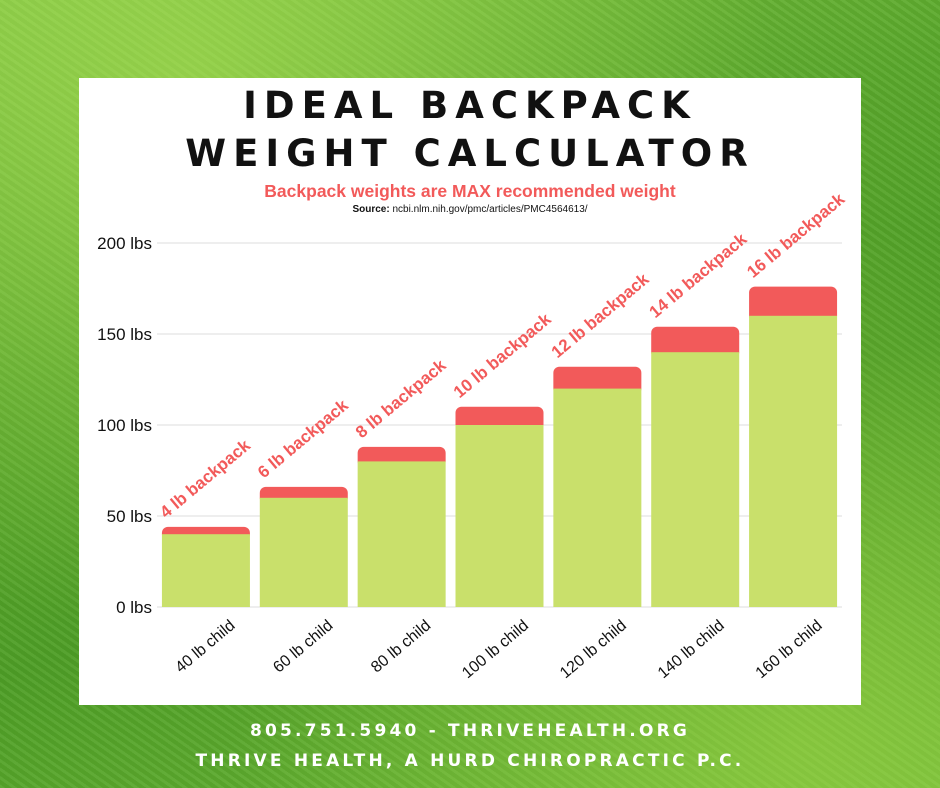 This screenshot has width=940, height=788. Describe the element at coordinates (205, 478) in the screenshot. I see `bar-data-label: 4 lb backpack` at that location.